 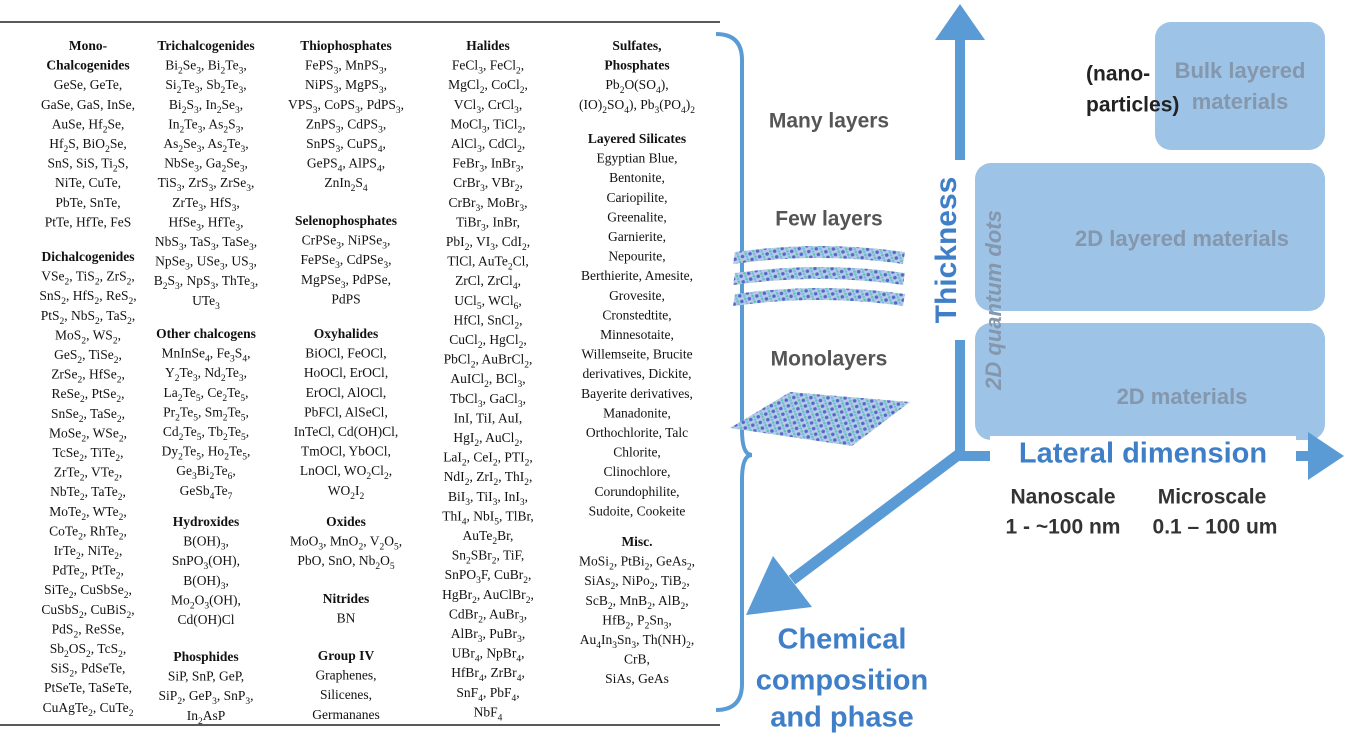 What do you see at coordinates (454, 476) in the screenshot?
I see `formula-part: NdI` at bounding box center [454, 476].